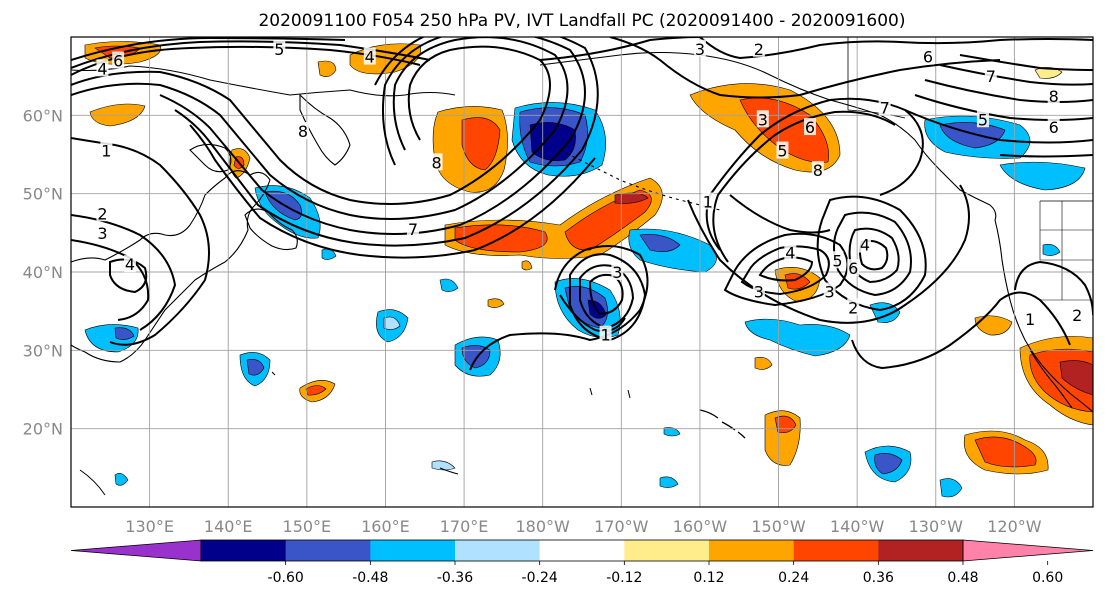  I want to click on longitude-tick-label: 160°E, so click(385, 526).